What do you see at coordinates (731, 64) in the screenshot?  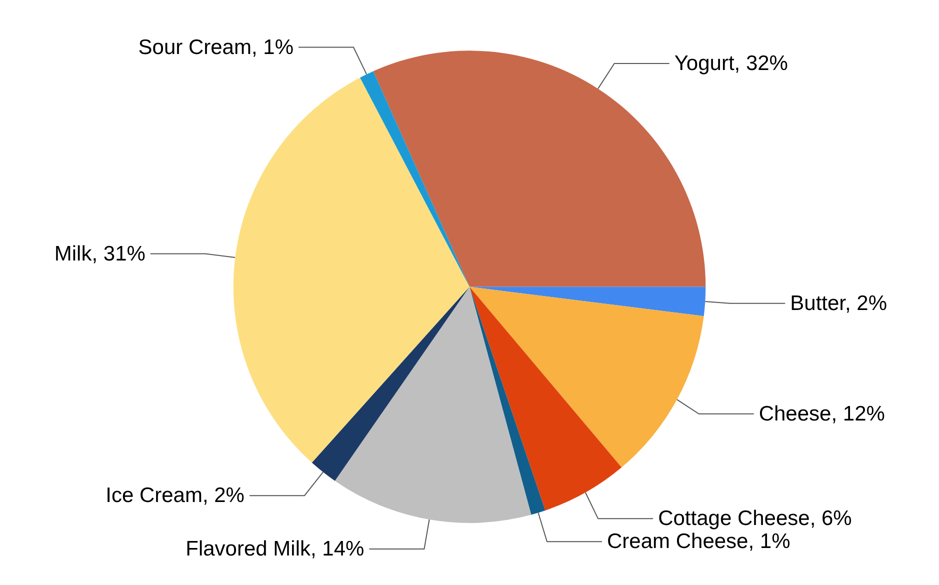 I see `slice-label: Yogurt, 32%` at bounding box center [731, 64].